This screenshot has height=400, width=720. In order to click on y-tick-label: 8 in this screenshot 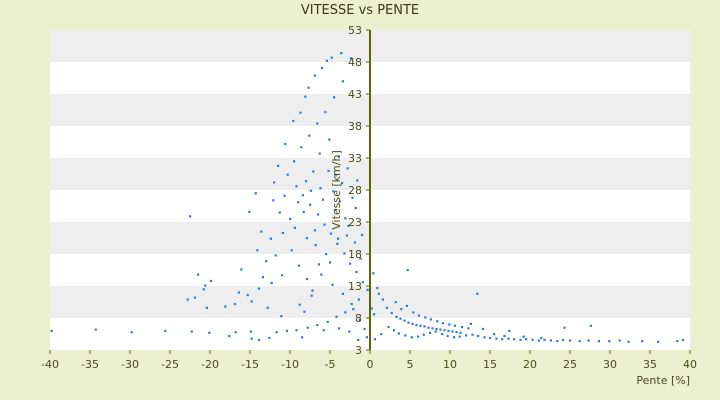, I will do `click(358, 318)`.